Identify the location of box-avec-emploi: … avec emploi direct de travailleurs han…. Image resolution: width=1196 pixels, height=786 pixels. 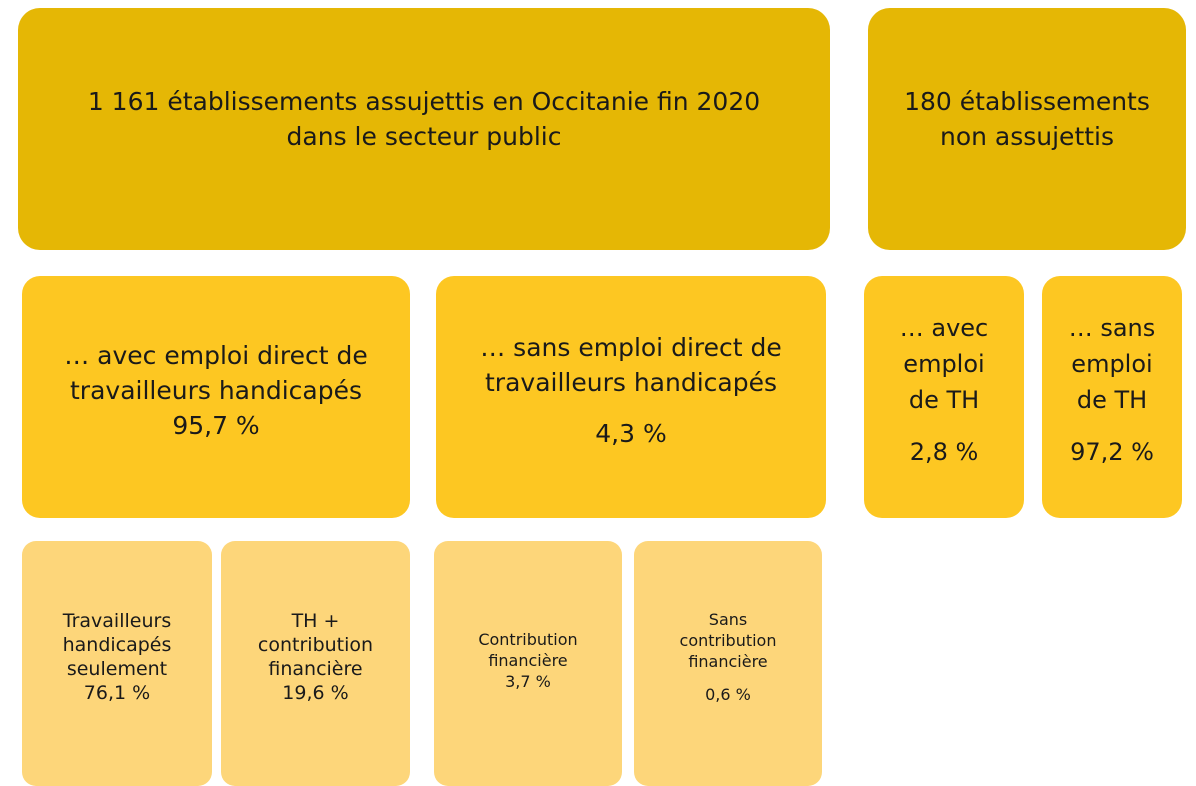
(216, 397).